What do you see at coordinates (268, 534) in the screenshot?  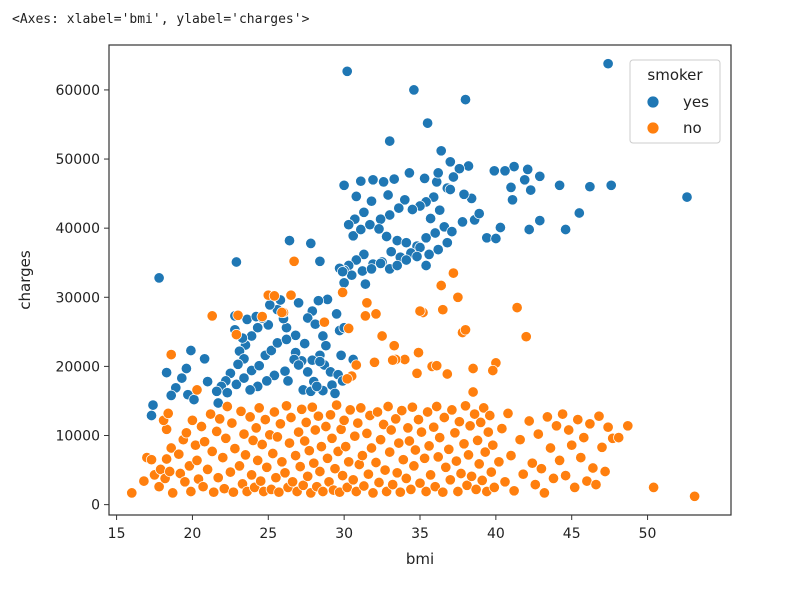 I see `x-tick-label-25: 25` at bounding box center [268, 534].